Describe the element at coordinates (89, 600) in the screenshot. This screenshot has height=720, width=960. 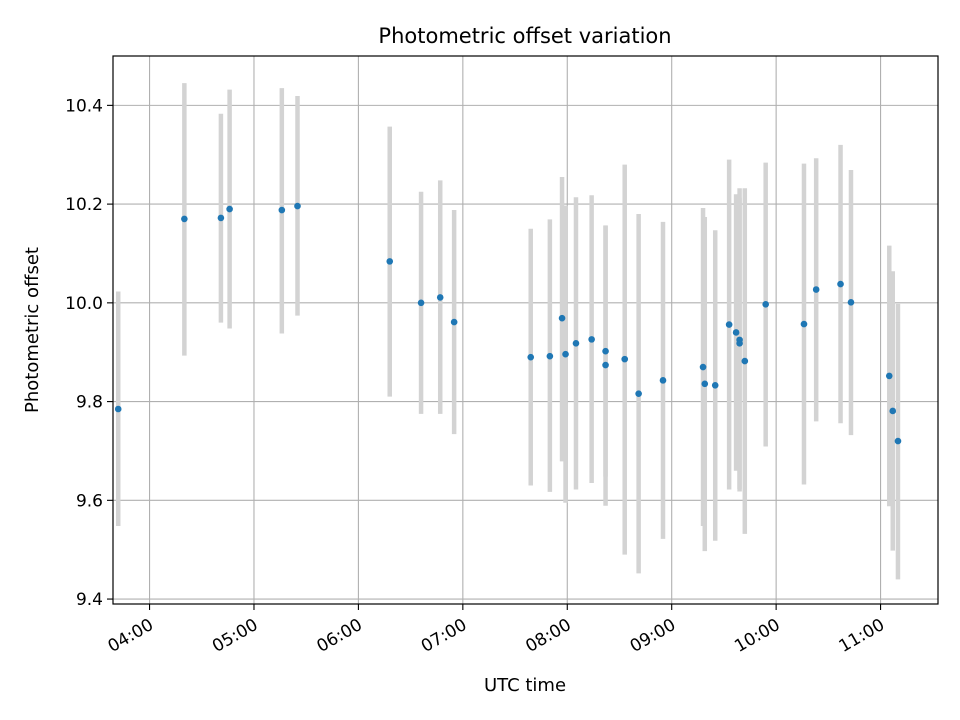
I see `y-tick-label: 9.4` at that location.